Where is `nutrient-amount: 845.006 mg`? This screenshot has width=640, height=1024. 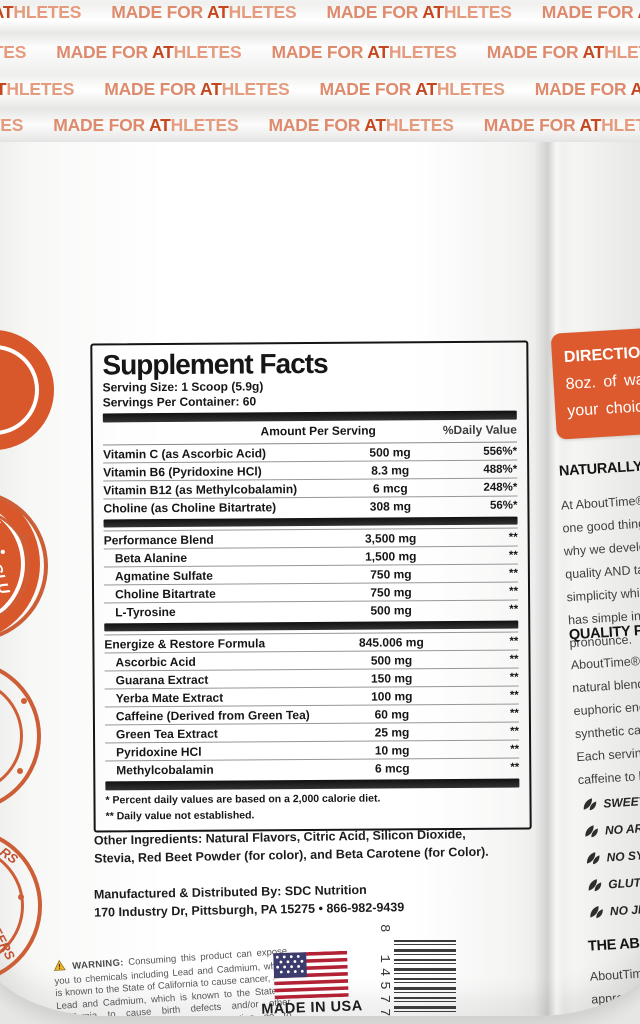
nutrient-amount: 845.006 mg is located at coordinates (391, 642).